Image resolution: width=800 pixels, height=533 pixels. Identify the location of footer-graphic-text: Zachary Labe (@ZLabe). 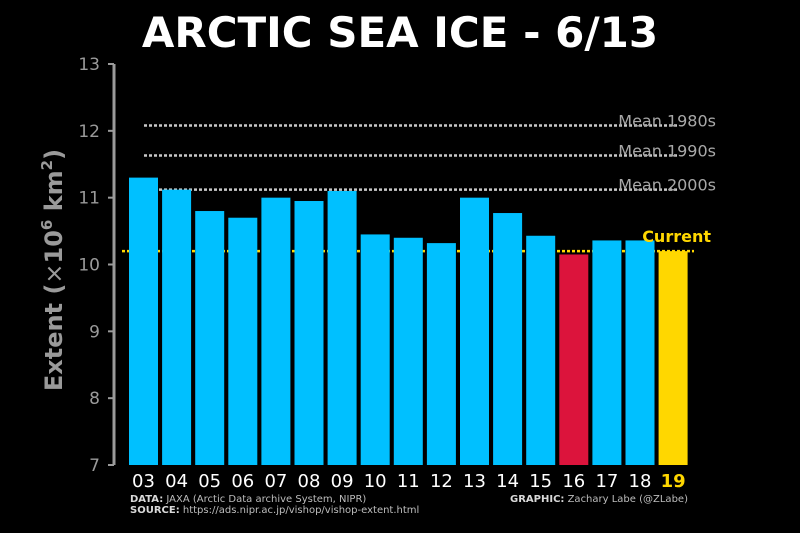
(626, 499).